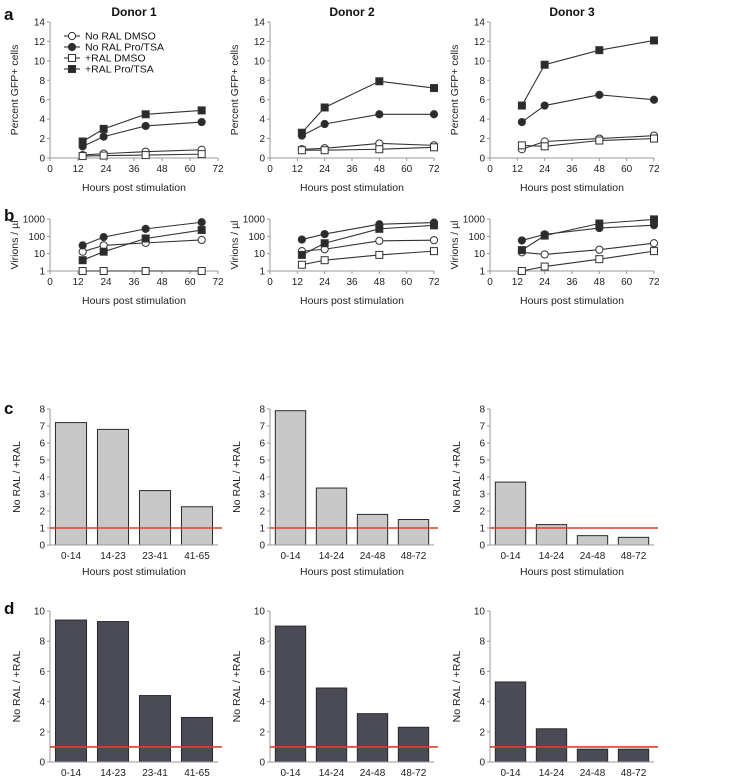 Image resolution: width=739 pixels, height=782 pixels. Describe the element at coordinates (9, 14) in the screenshot. I see `panel-letter-a: a` at that location.